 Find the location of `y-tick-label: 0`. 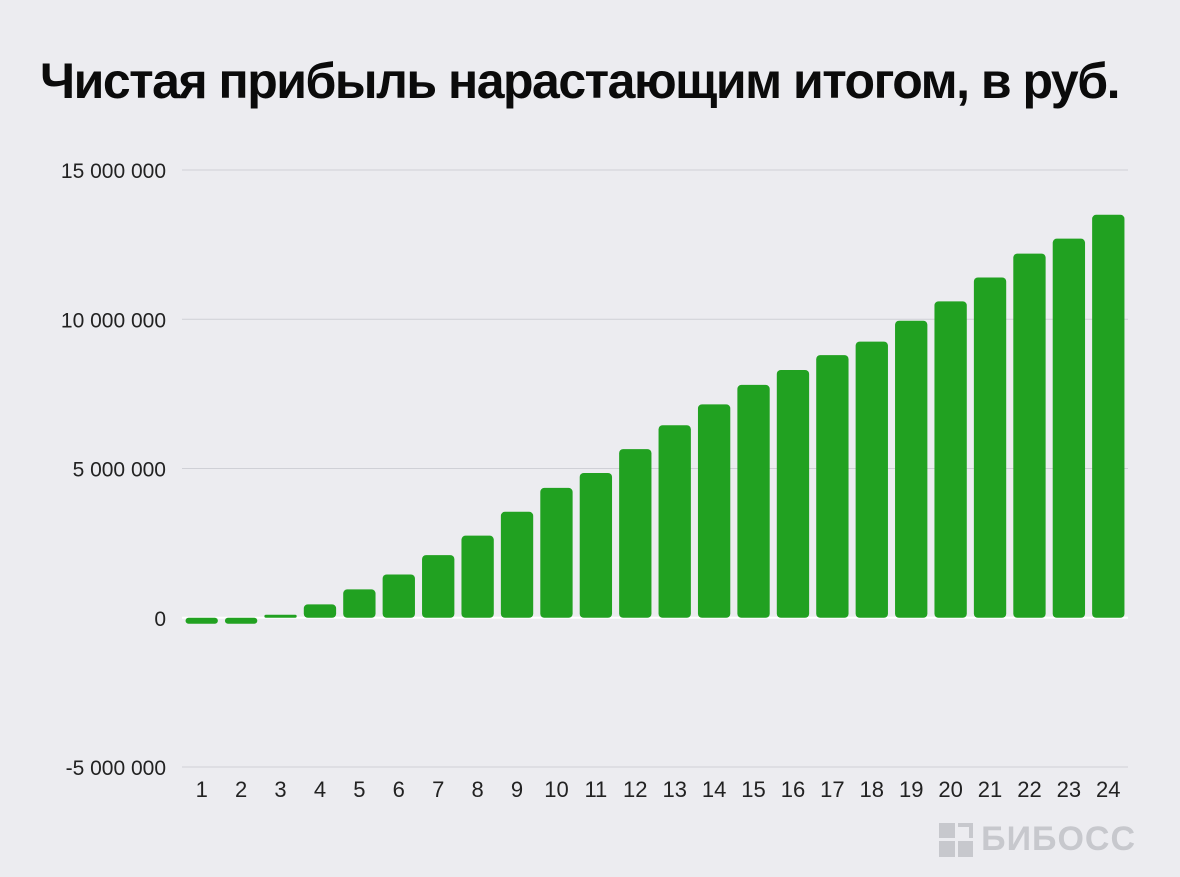

y-tick-label: 0 is located at coordinates (160, 619).